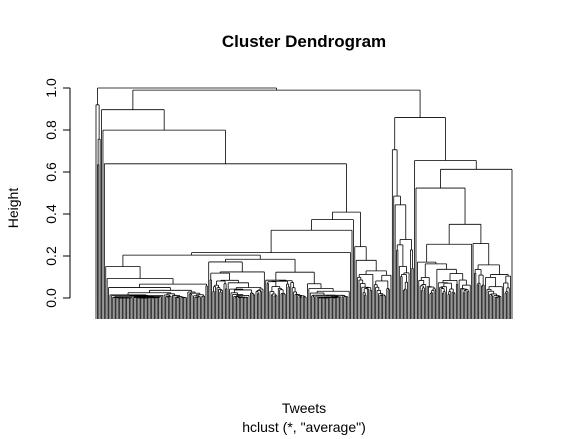 The width and height of the screenshot is (570, 439). I want to click on y-axis-label: Height, so click(13, 208).